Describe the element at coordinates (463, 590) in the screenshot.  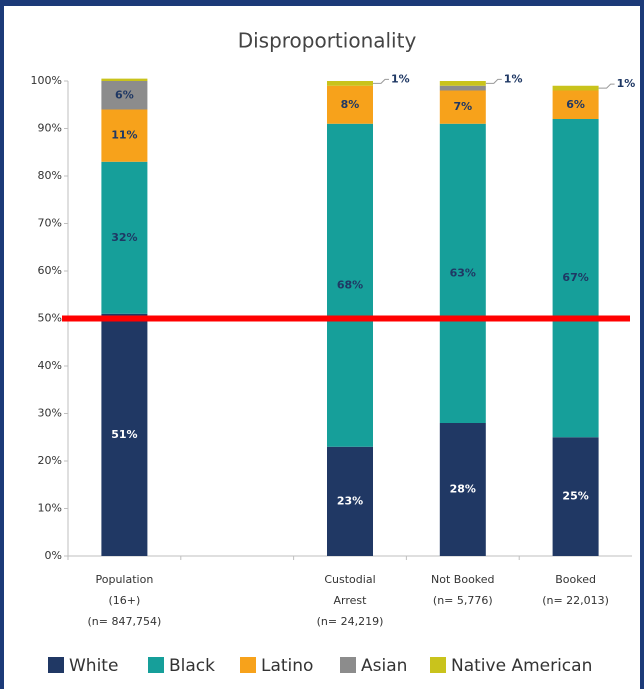
I see `x-tick-label: Not Booked (n= 5,776)` at that location.